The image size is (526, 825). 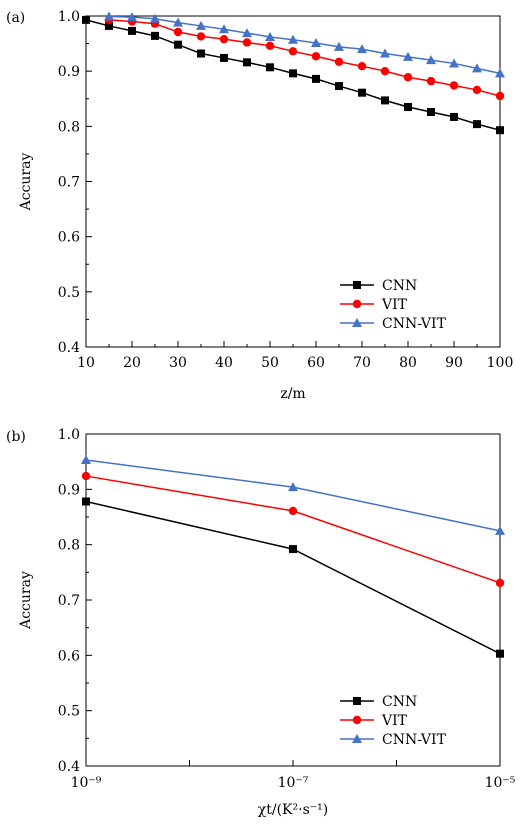 What do you see at coordinates (86, 363) in the screenshot?
I see `x-tick-label: 10` at bounding box center [86, 363].